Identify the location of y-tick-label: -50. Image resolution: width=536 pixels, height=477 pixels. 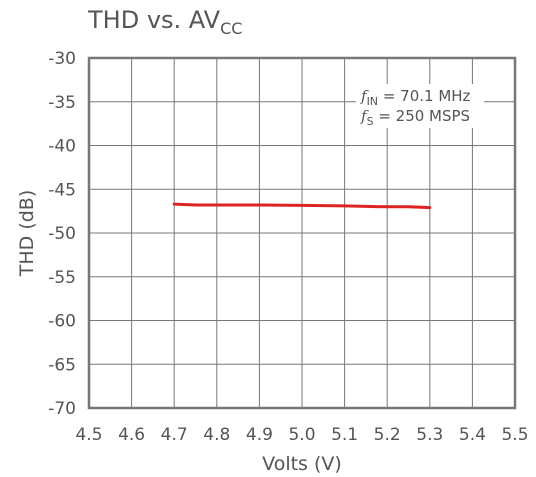
(62, 234).